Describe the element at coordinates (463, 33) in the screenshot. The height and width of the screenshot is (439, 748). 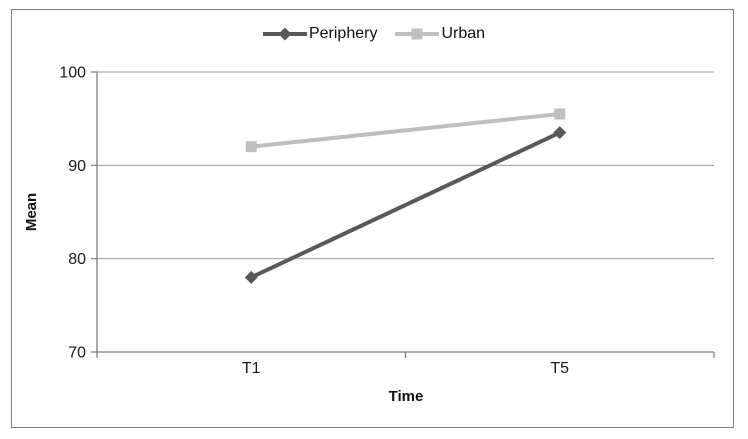
I see `legend-label-urban: Urban` at that location.